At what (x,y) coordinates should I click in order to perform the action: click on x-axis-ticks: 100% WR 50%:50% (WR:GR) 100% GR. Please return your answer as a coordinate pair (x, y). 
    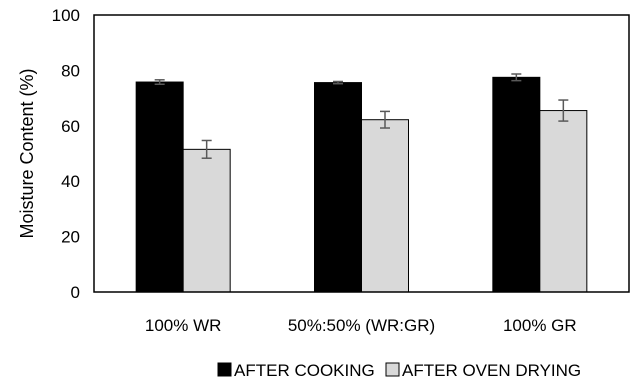
    Looking at the image, I should click on (361, 325).